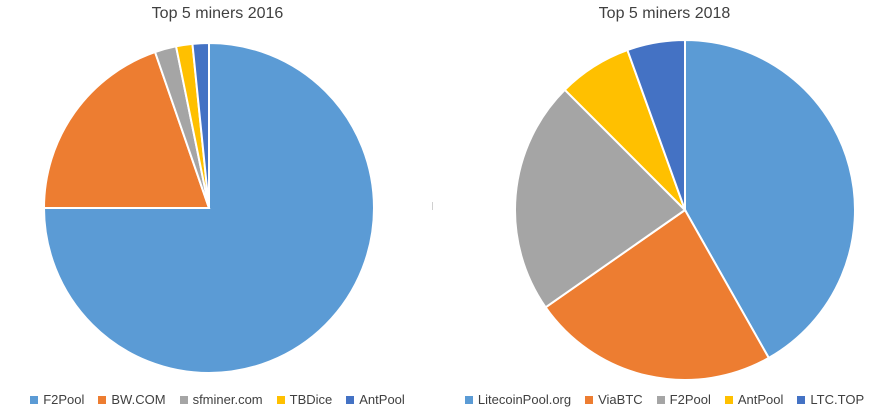 The image size is (894, 412). I want to click on chart-legend: F2Pool BW.COM sfminer.com TBDice AntPool, so click(217, 399).